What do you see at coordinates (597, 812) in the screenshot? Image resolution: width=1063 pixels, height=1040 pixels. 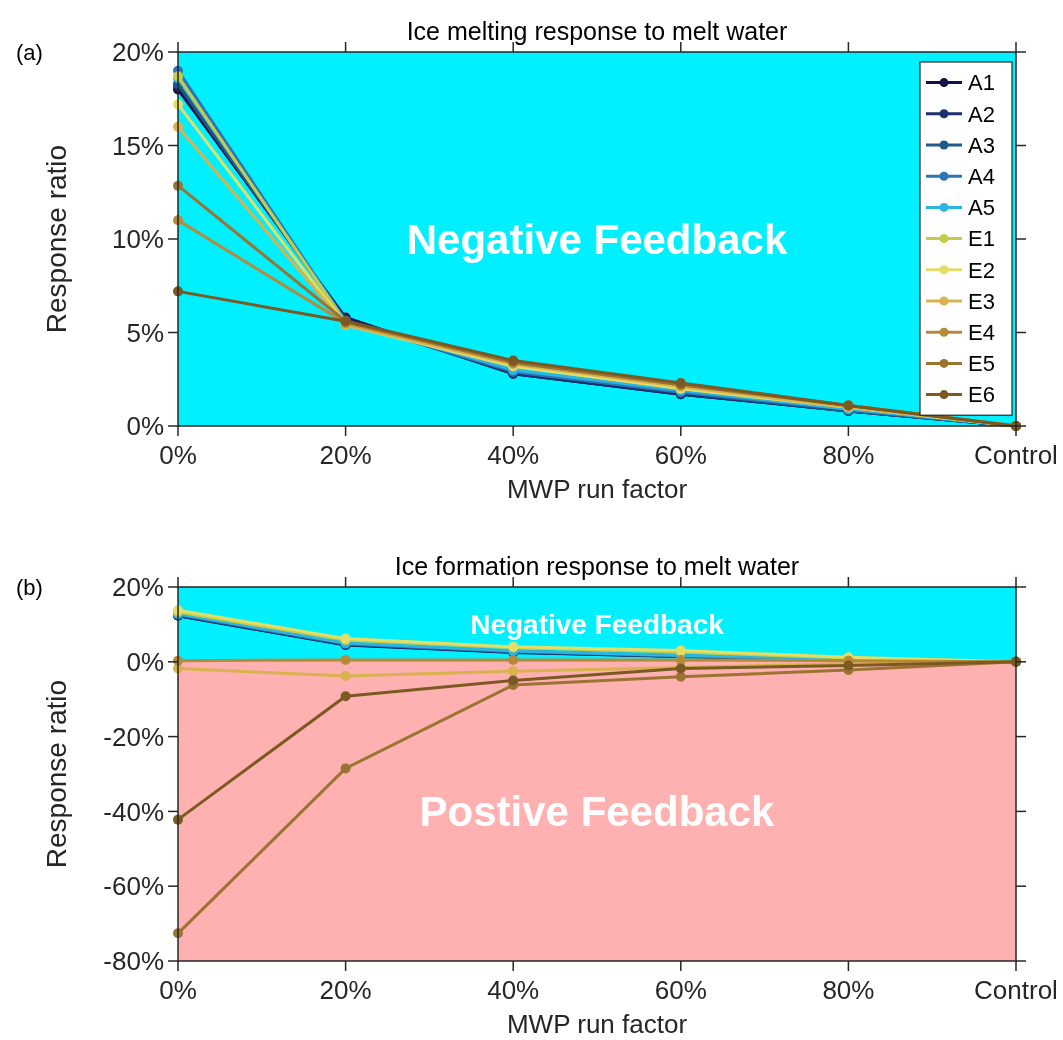 I see `band-label: Postive Feedback` at bounding box center [597, 812].